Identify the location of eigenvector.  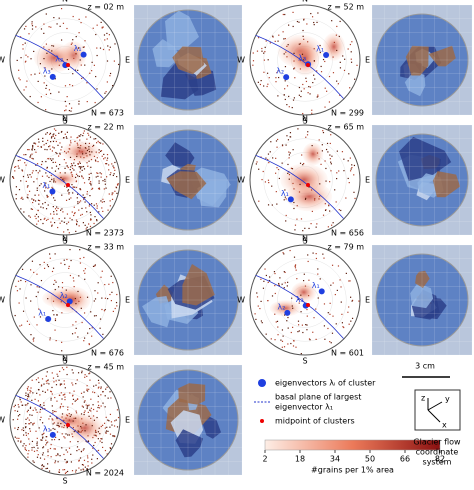
(52, 191).